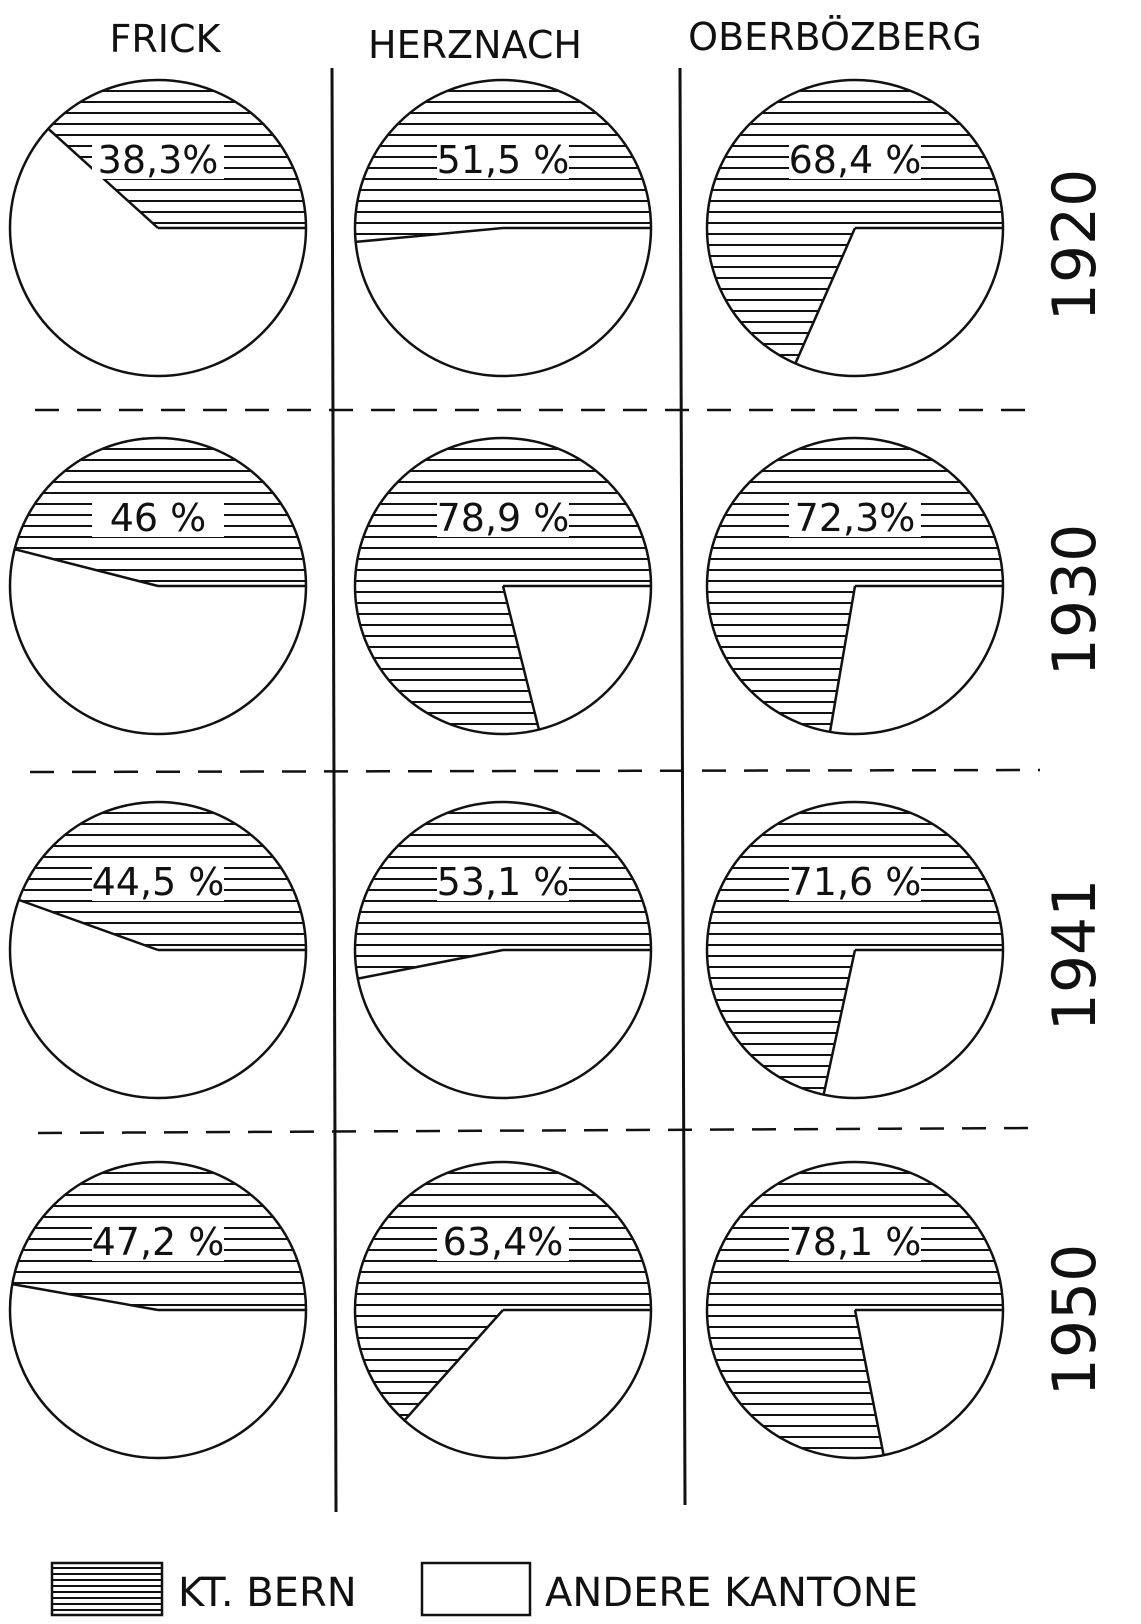  I want to click on pie-value-label-oberboezberg-1950: 78,1 %, so click(855, 1242).